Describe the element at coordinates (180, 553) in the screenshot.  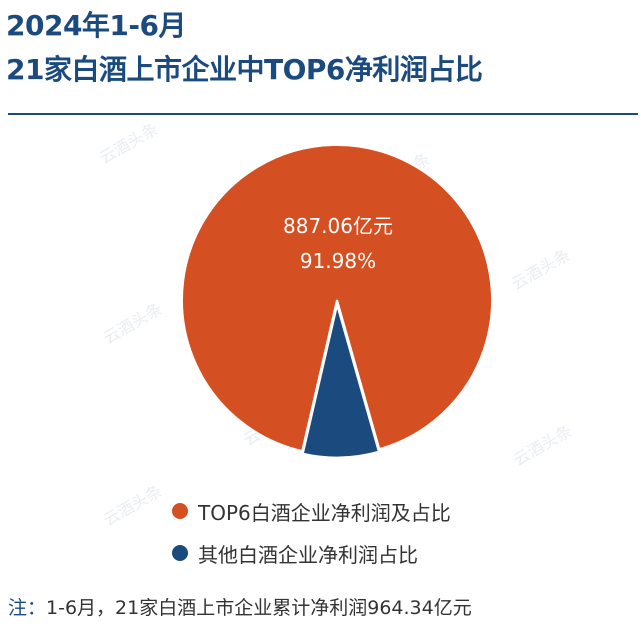
I see `legend-swatch-others` at that location.